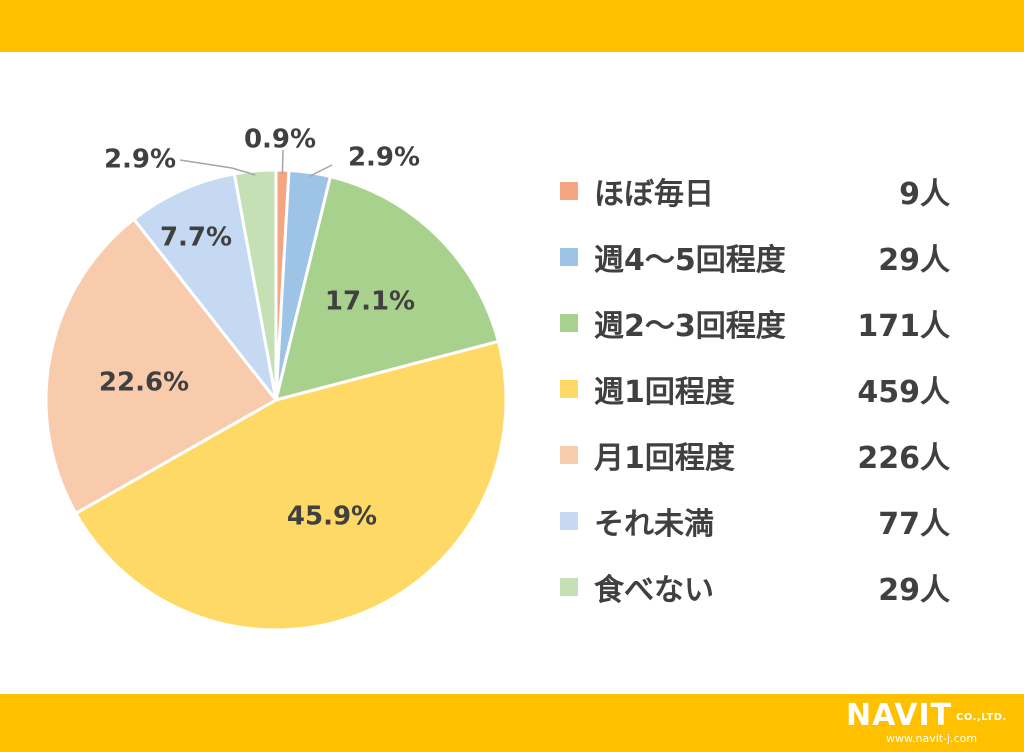 The image size is (1024, 752). Describe the element at coordinates (924, 194) in the screenshot. I see `legend-count: 9人` at that location.